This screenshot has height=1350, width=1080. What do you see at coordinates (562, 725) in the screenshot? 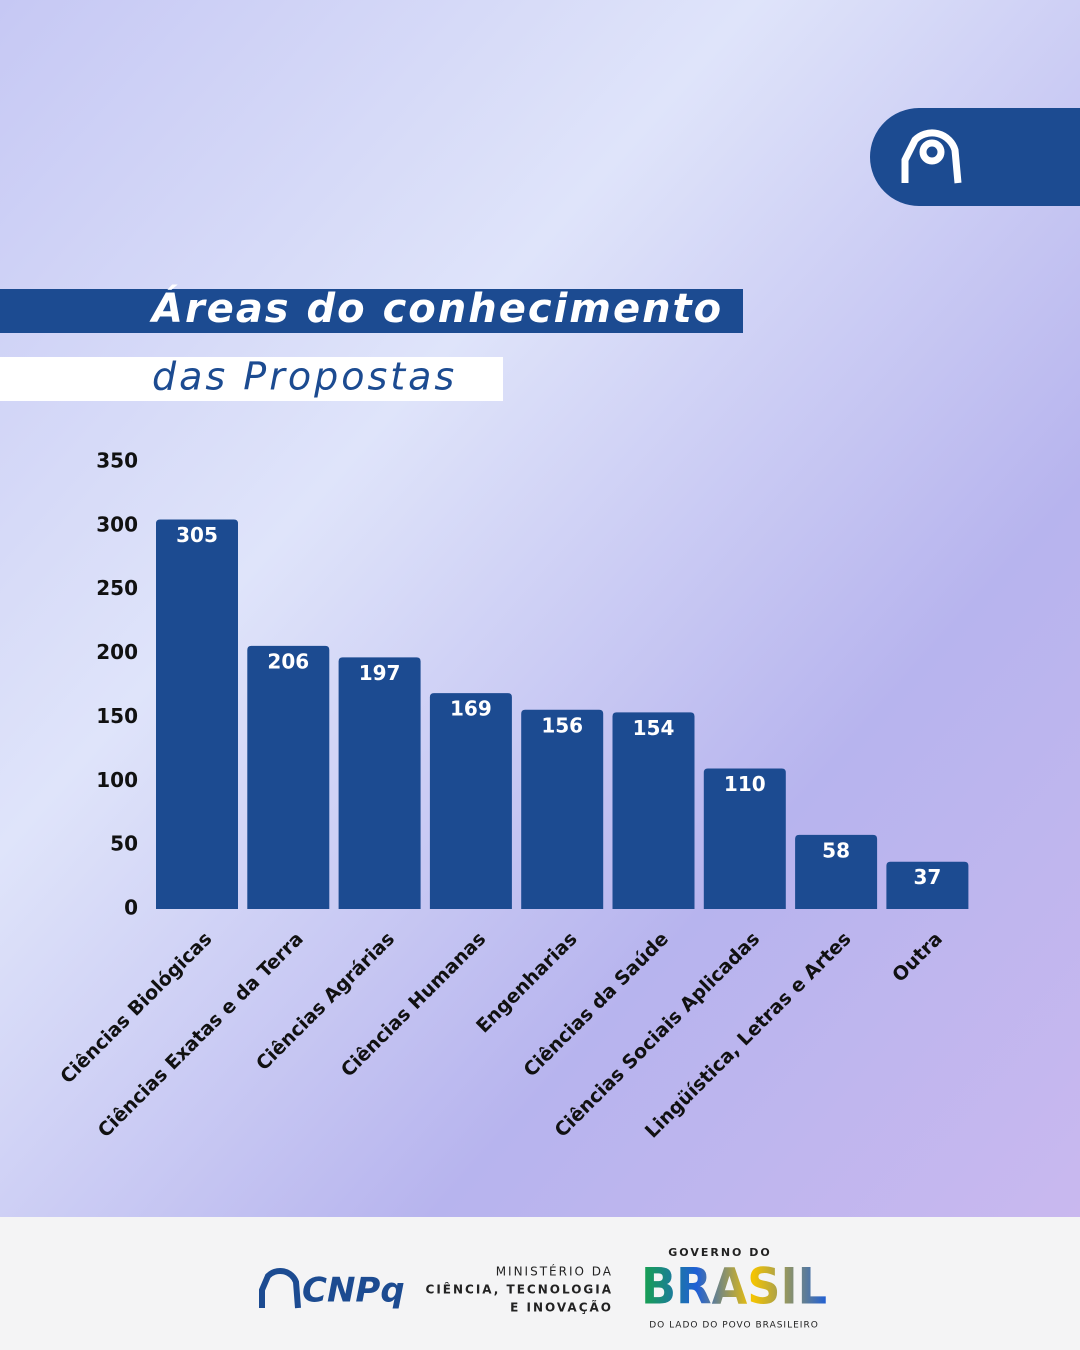
I see `value-label: 156` at bounding box center [562, 725].